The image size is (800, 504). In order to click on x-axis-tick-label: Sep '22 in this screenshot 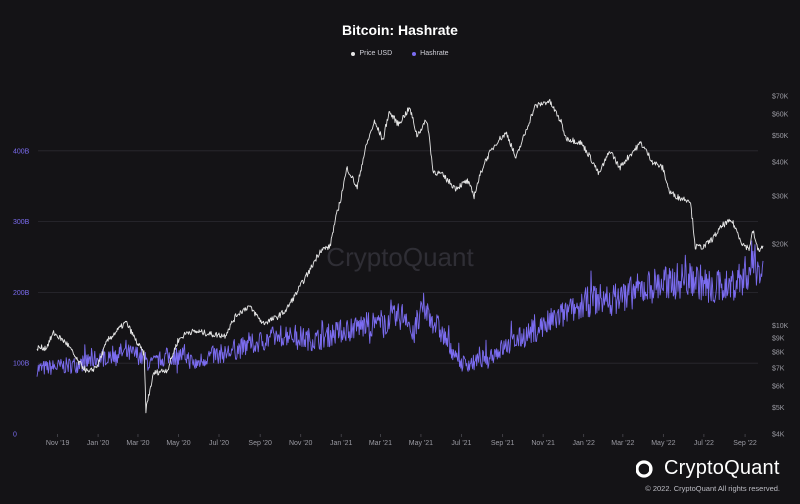, I will do `click(745, 443)`.